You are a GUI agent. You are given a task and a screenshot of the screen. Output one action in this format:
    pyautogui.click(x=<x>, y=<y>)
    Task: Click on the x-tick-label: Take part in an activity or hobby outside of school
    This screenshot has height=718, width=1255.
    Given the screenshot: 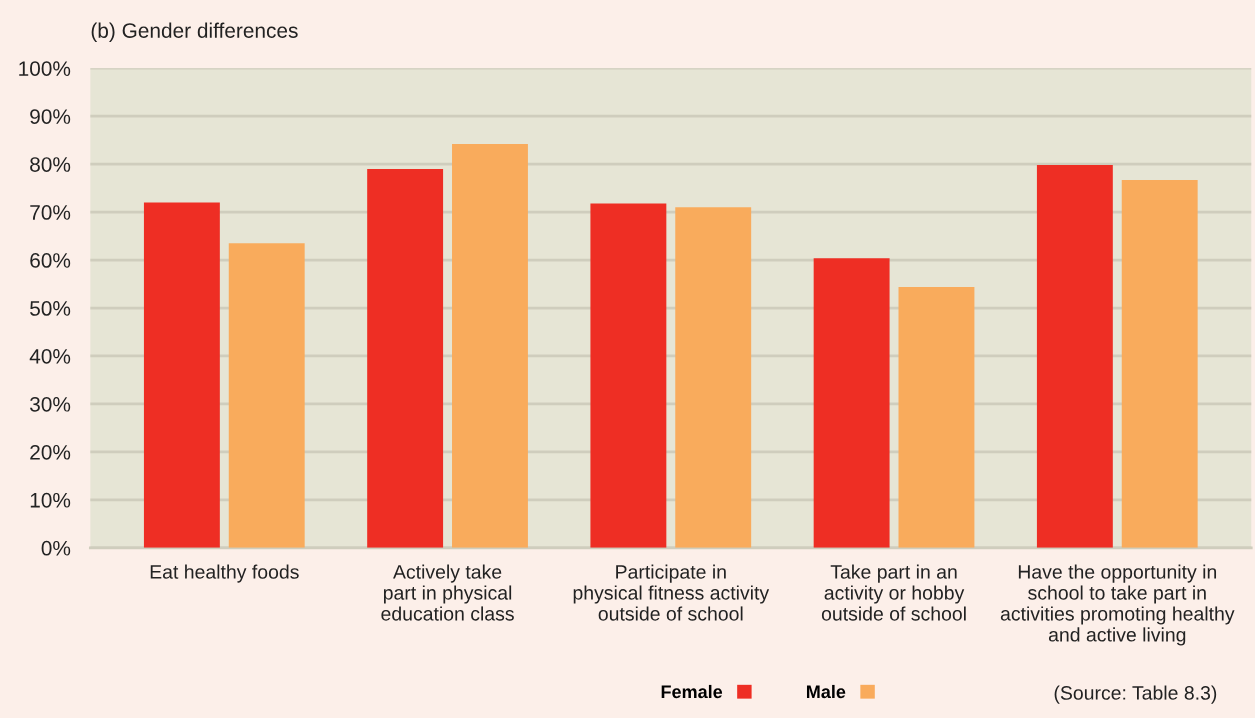 What is the action you would take?
    pyautogui.click(x=893, y=592)
    